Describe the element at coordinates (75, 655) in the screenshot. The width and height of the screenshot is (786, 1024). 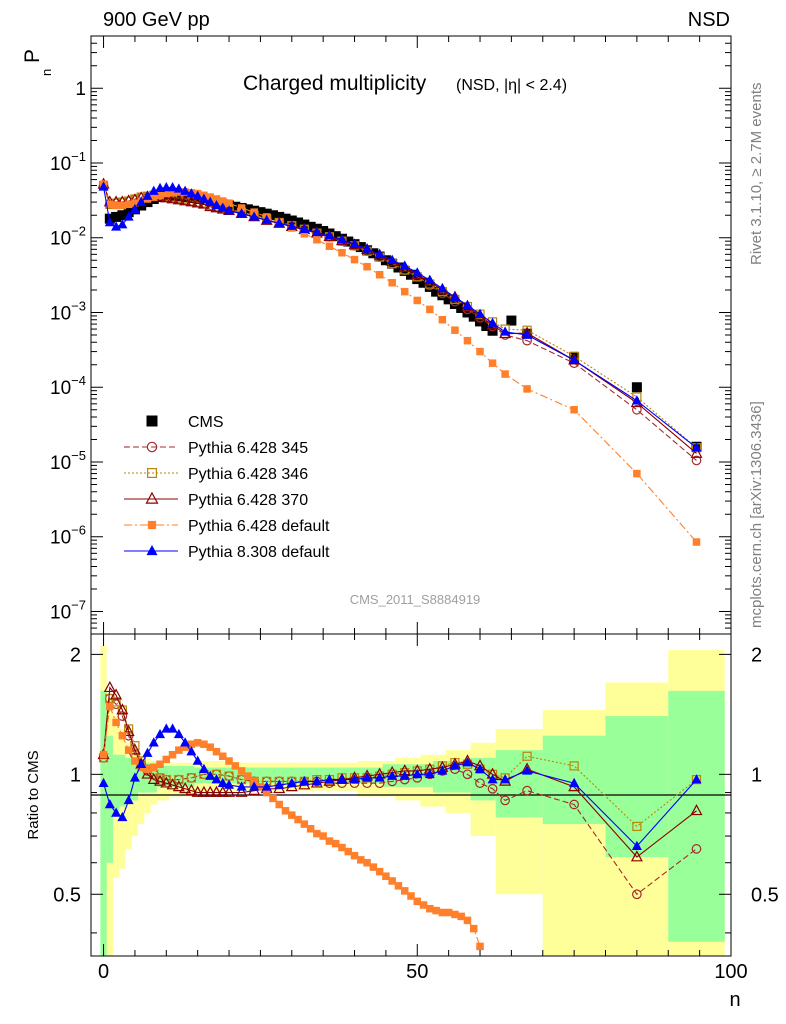
I see `ratio-y-tick-label: 2` at that location.